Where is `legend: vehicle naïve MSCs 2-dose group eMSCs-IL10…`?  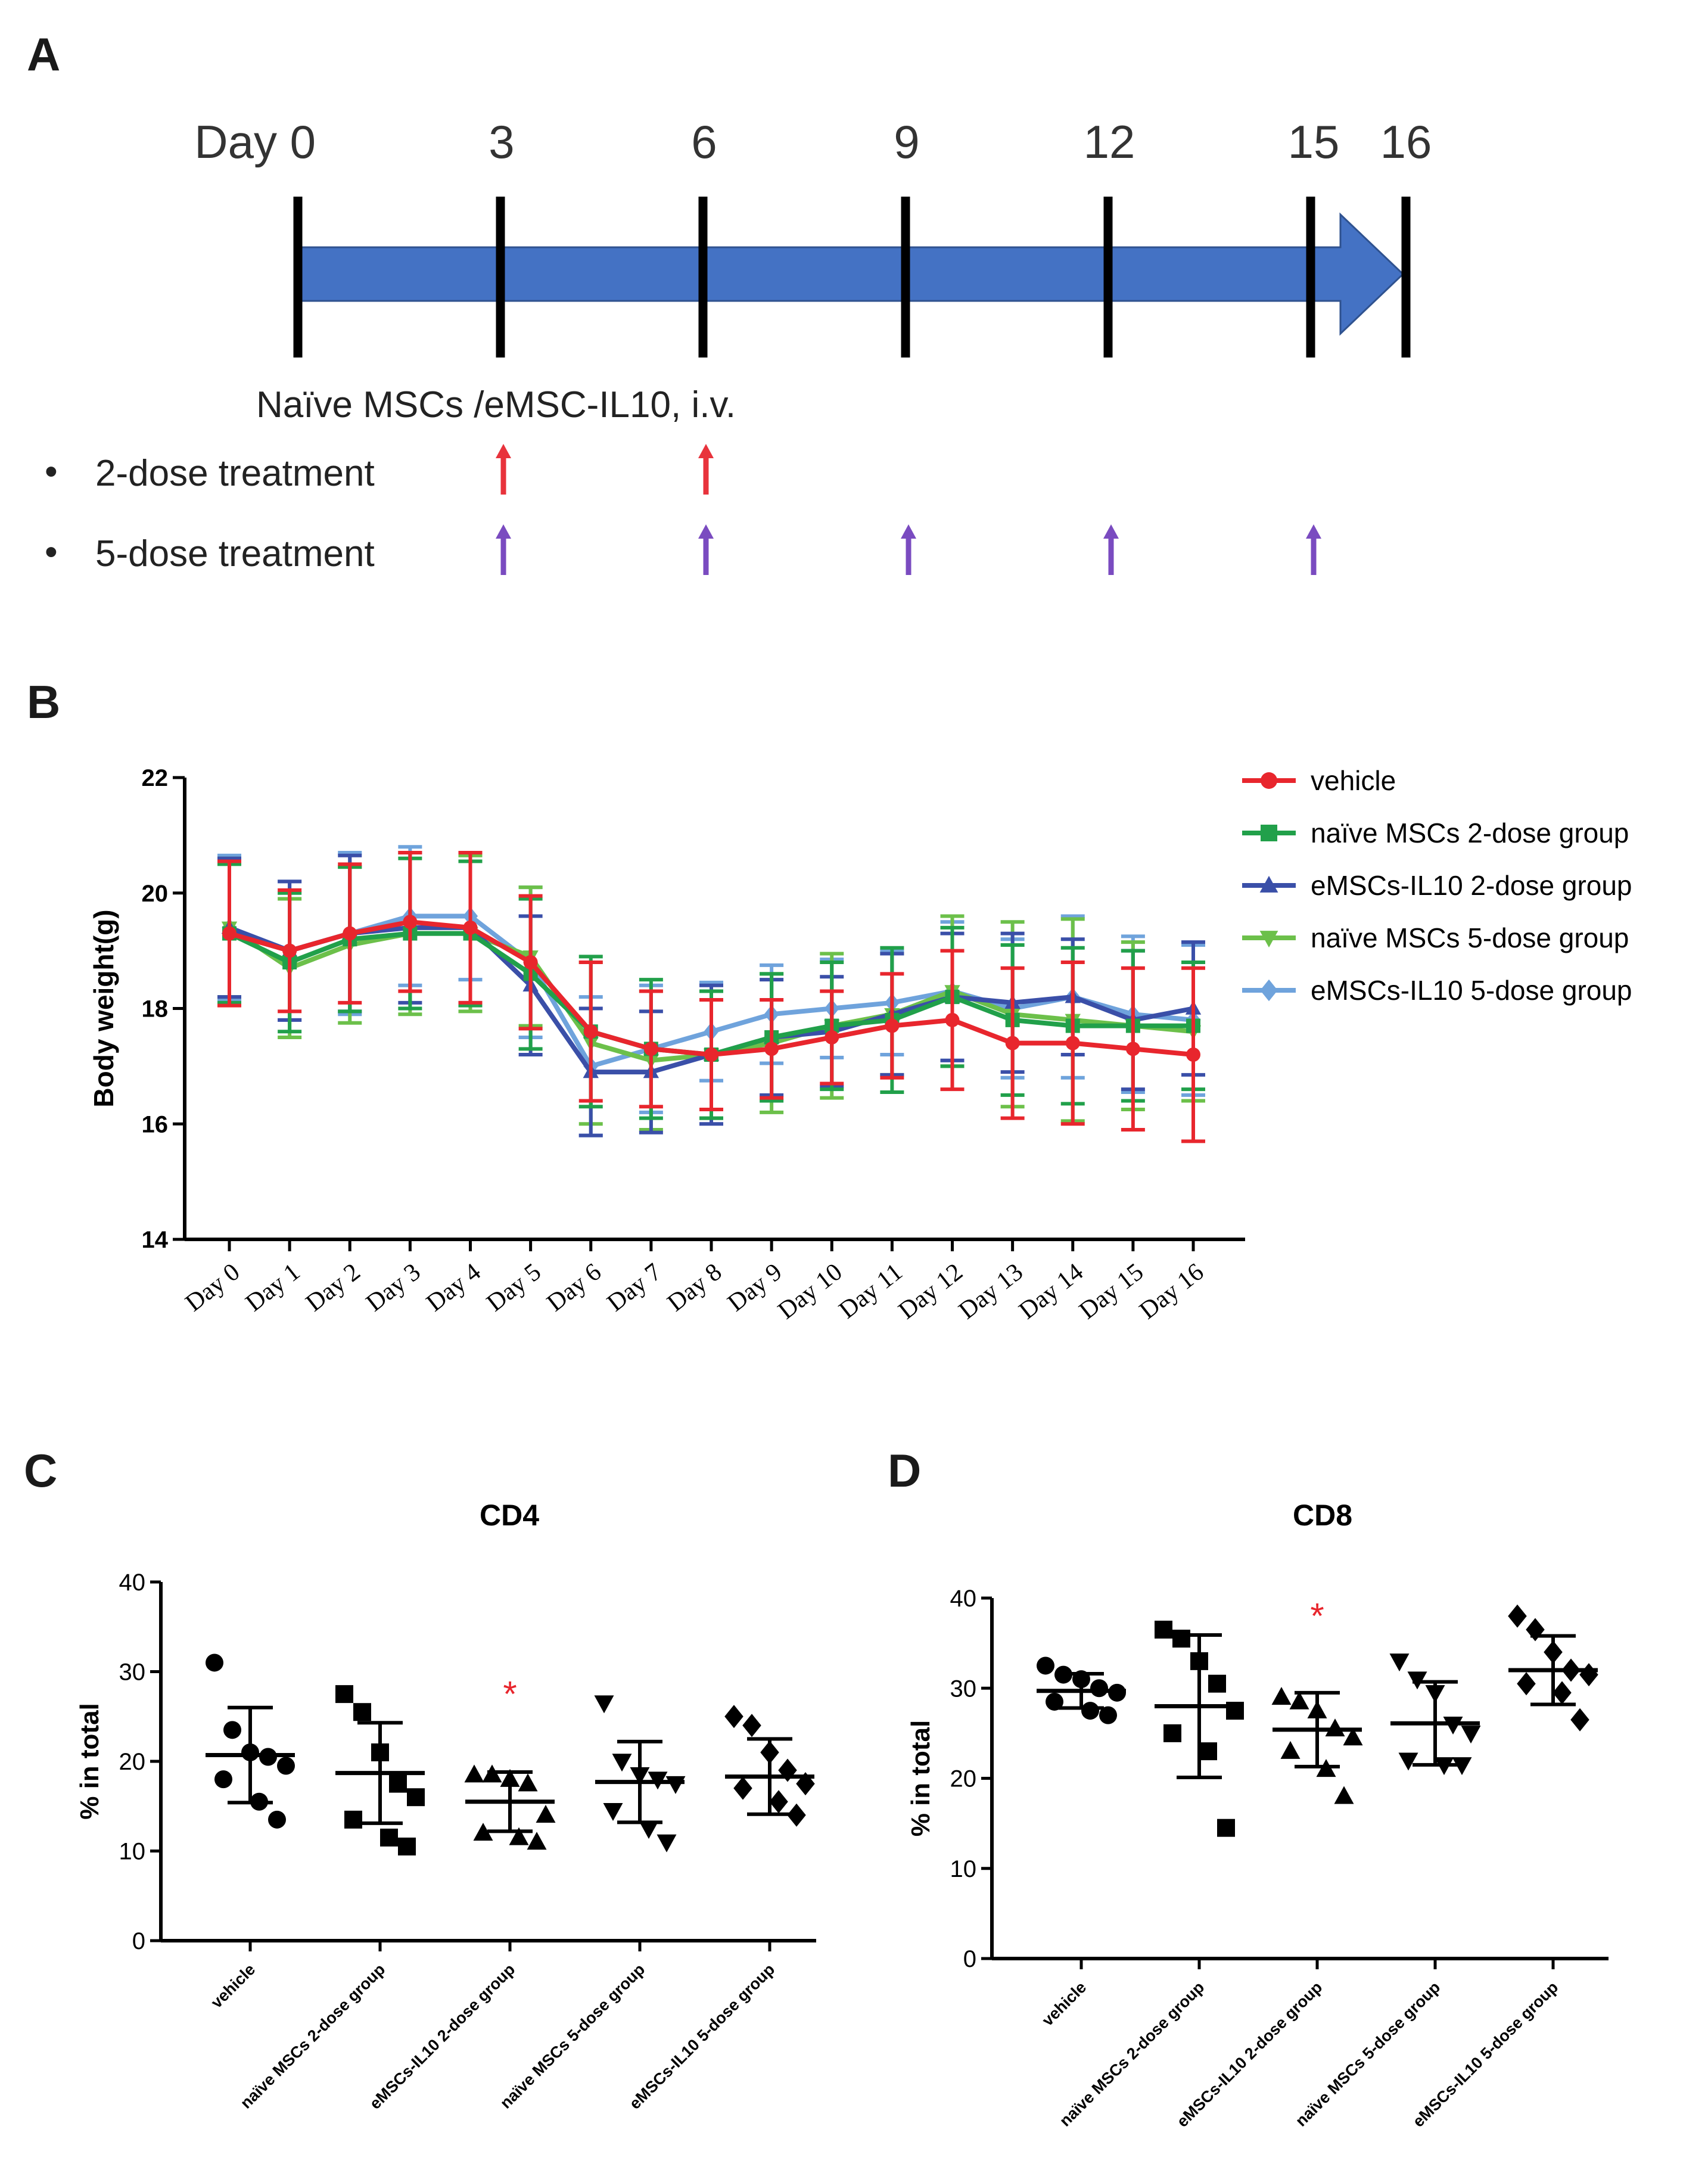
legend: vehicle naïve MSCs 2-dose group eMSCs-IL10… is located at coordinates (1437, 885).